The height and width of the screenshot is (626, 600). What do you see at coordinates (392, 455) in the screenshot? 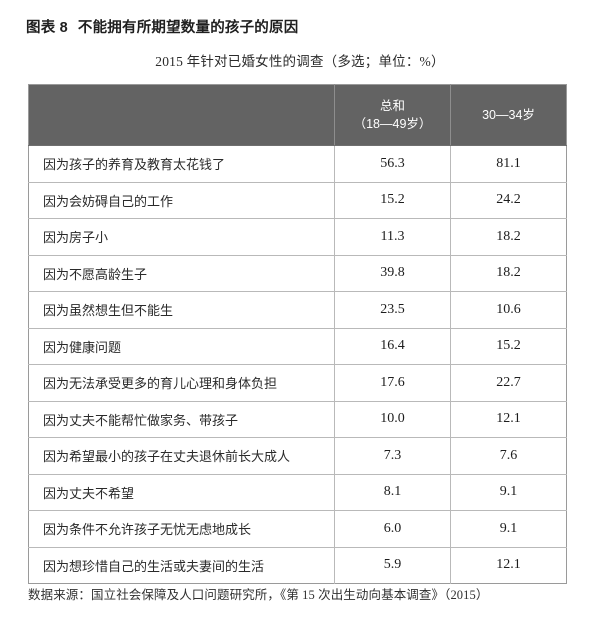
I see `row-value-total: 7.3` at bounding box center [392, 455].